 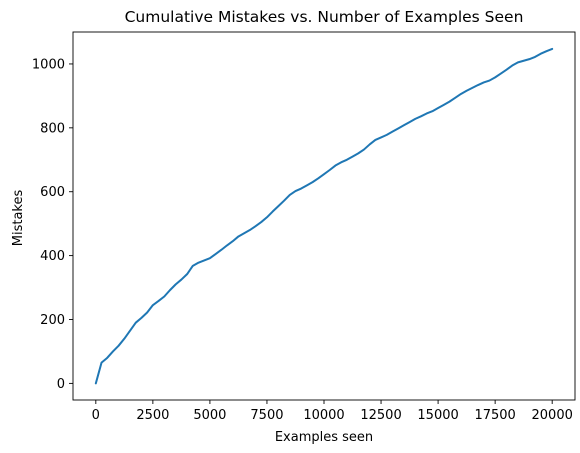 What do you see at coordinates (48, 64) in the screenshot?
I see `y-tick-label: 1000` at bounding box center [48, 64].